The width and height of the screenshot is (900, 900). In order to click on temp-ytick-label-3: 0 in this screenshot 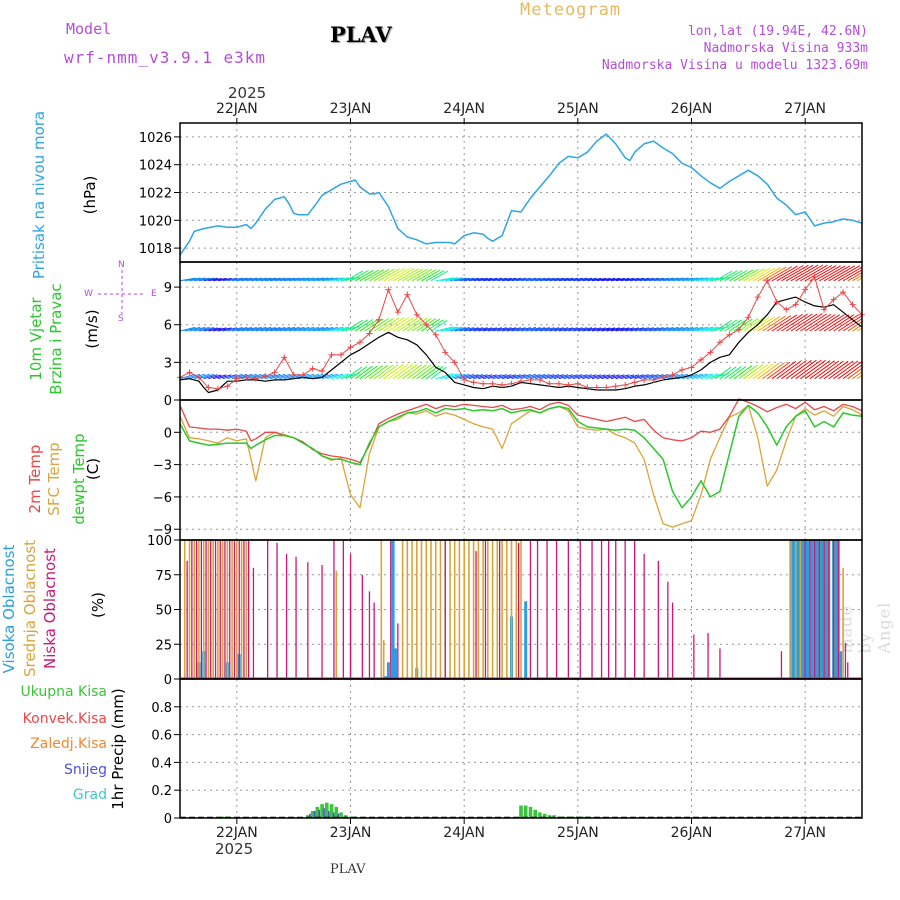, I will do `click(168, 433)`.